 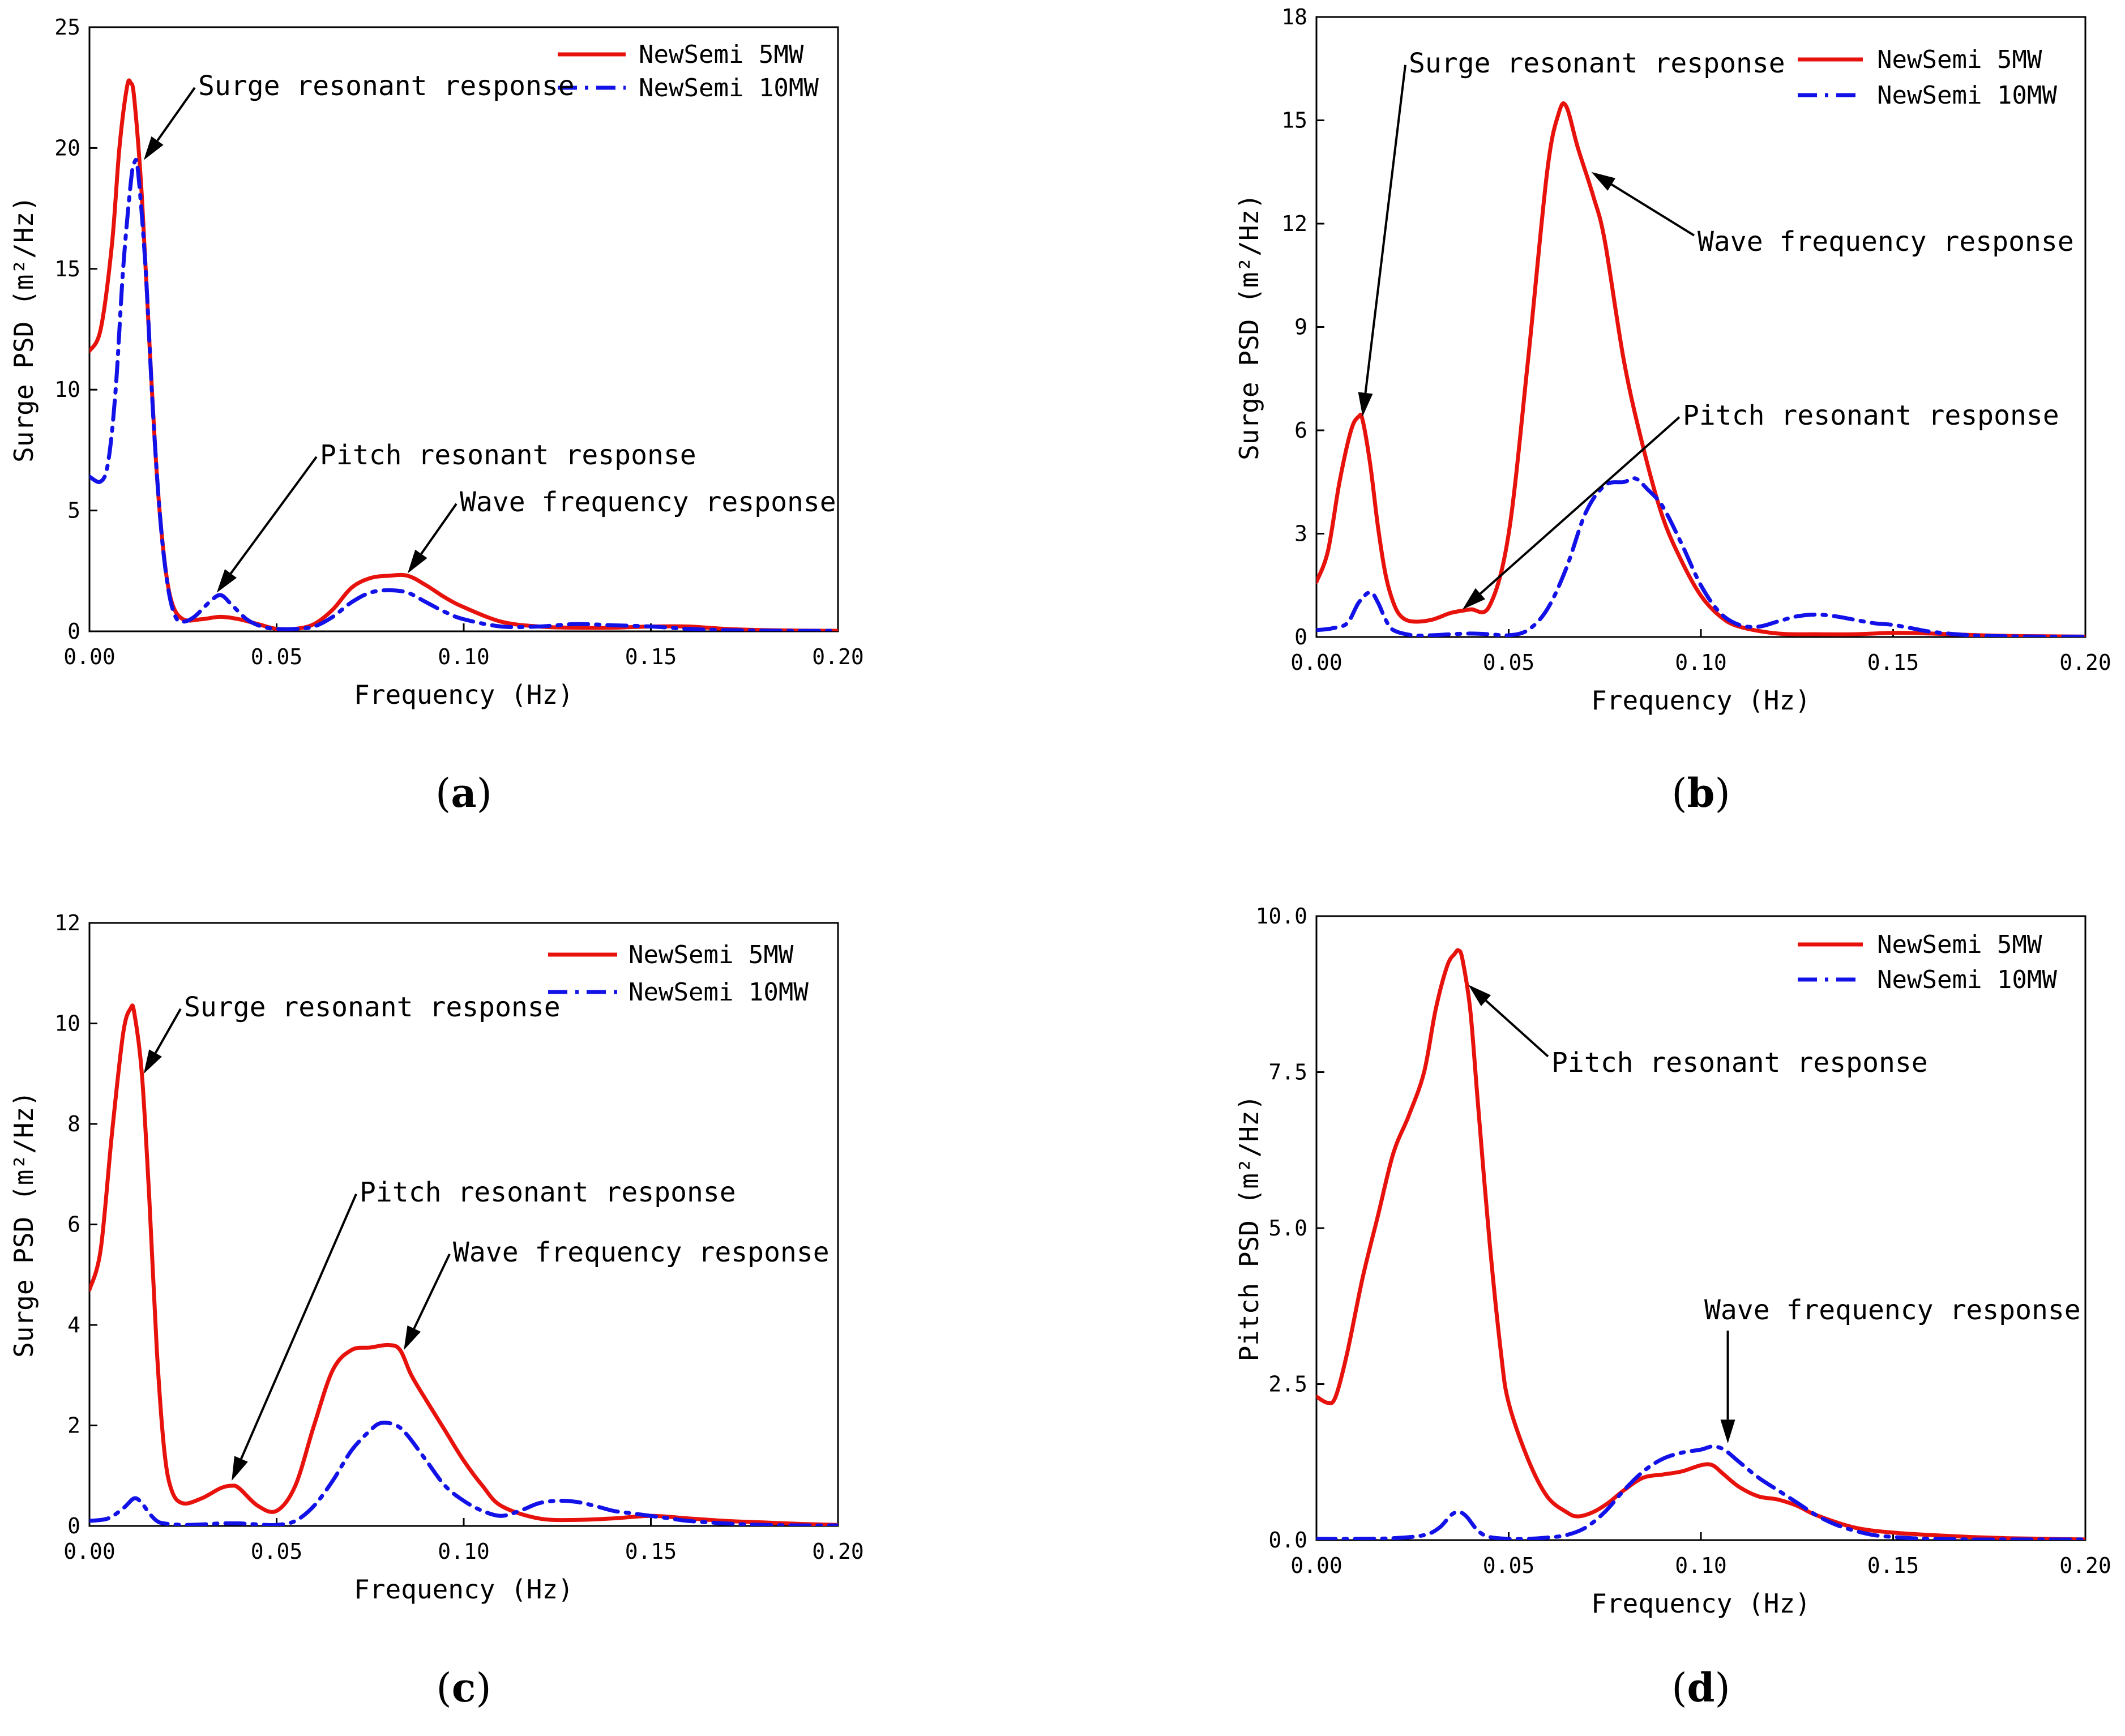 What do you see at coordinates (1287, 1072) in the screenshot?
I see `y-tick-label: 7.5` at bounding box center [1287, 1072].